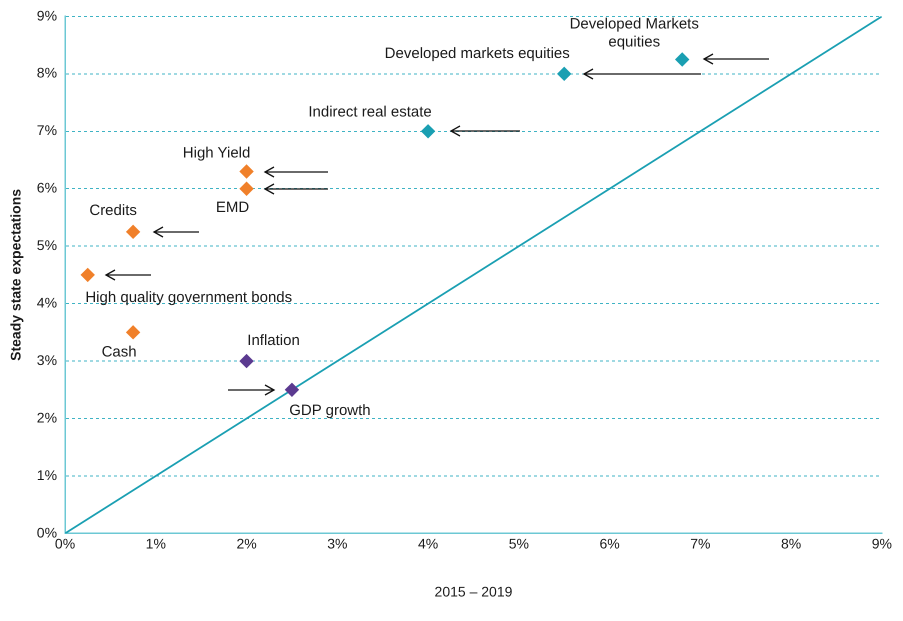  Describe the element at coordinates (47, 474) in the screenshot. I see `y-tick-label: 1%` at that location.